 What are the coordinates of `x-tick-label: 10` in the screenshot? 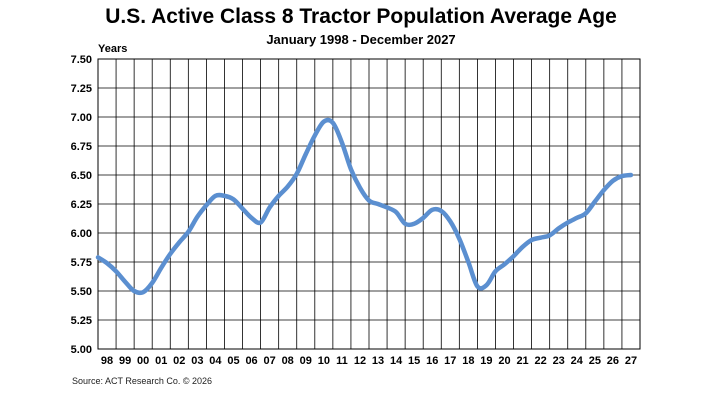 It's located at (324, 361).